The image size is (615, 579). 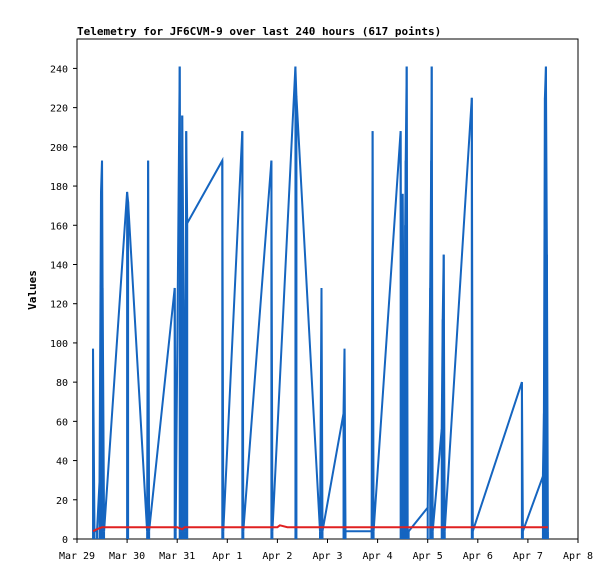 I want to click on x-tick-label: Apr 8, so click(x=578, y=556).